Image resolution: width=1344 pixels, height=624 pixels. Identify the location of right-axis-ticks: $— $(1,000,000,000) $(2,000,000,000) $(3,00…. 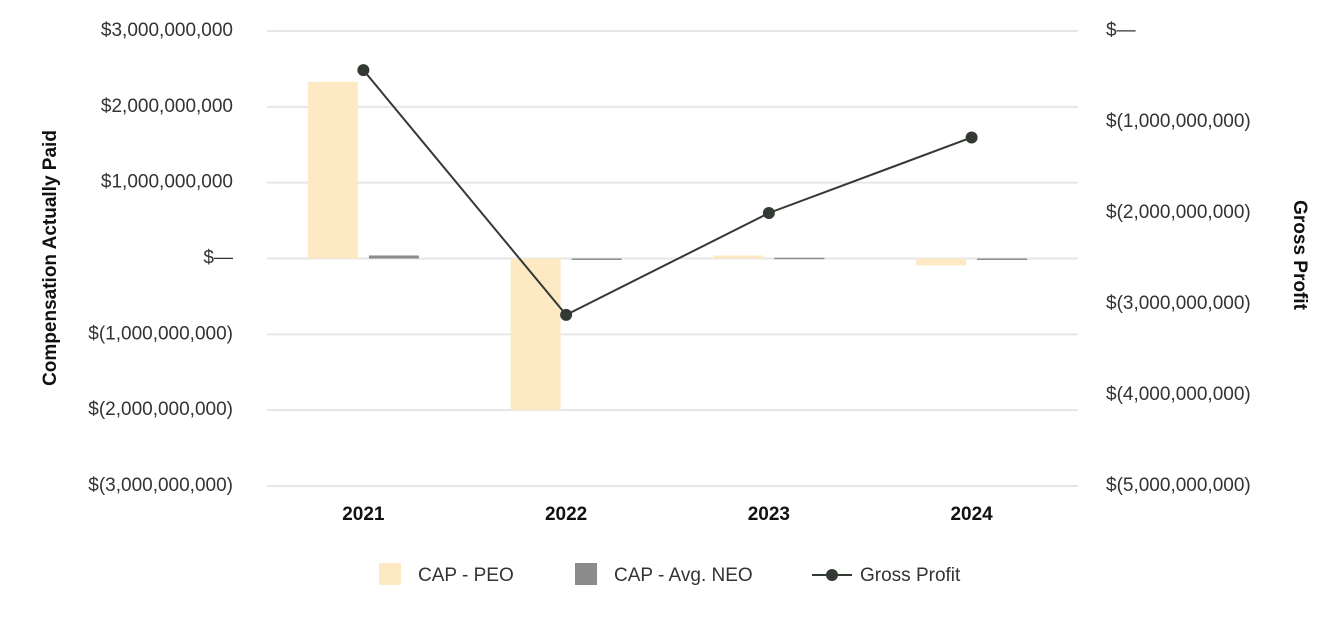
(1178, 258).